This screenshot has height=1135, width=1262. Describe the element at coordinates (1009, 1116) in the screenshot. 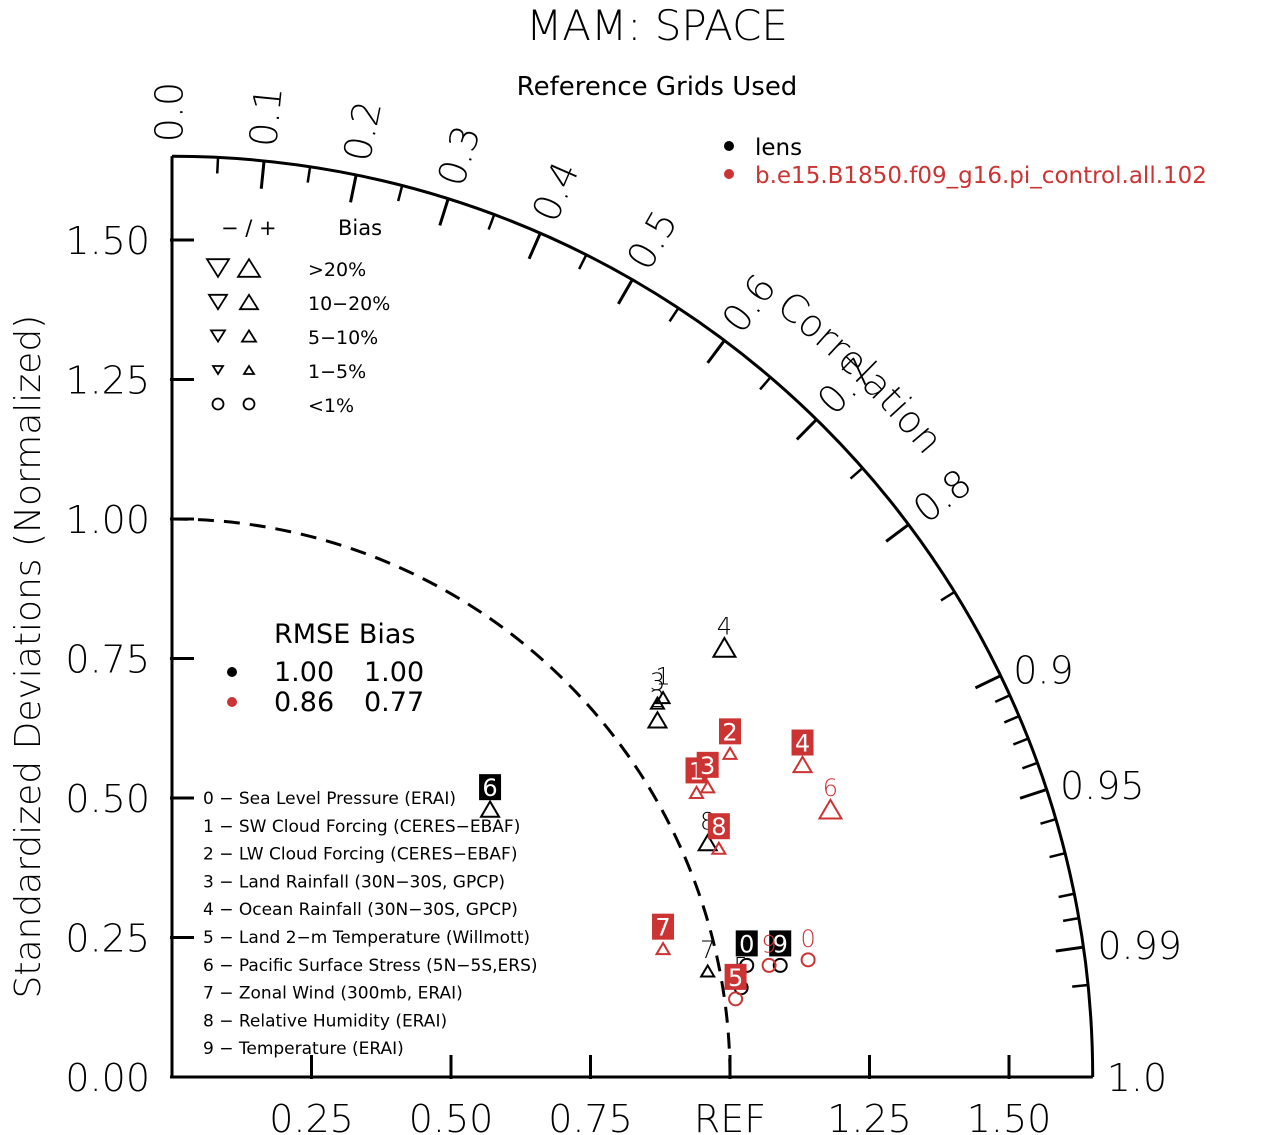

I see `x-tick-label: 1.50` at that location.